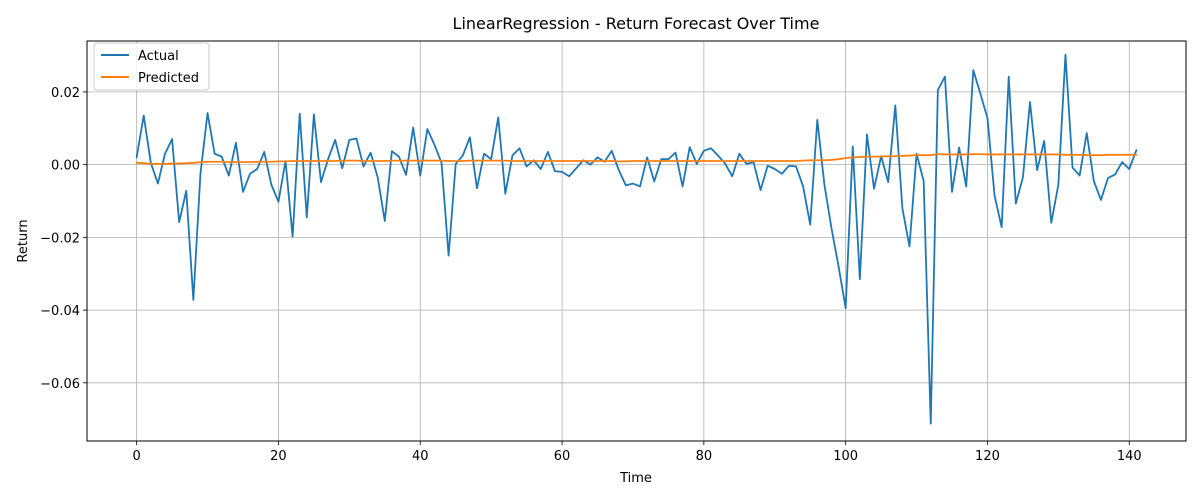  Describe the element at coordinates (60, 238) in the screenshot. I see `y-tick-label: −0.02` at that location.